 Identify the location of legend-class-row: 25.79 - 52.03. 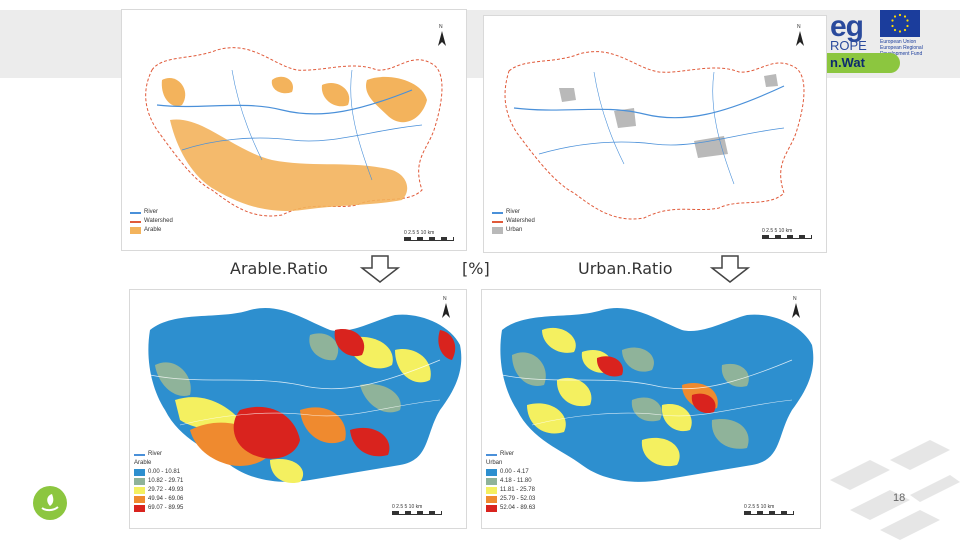
(510, 499).